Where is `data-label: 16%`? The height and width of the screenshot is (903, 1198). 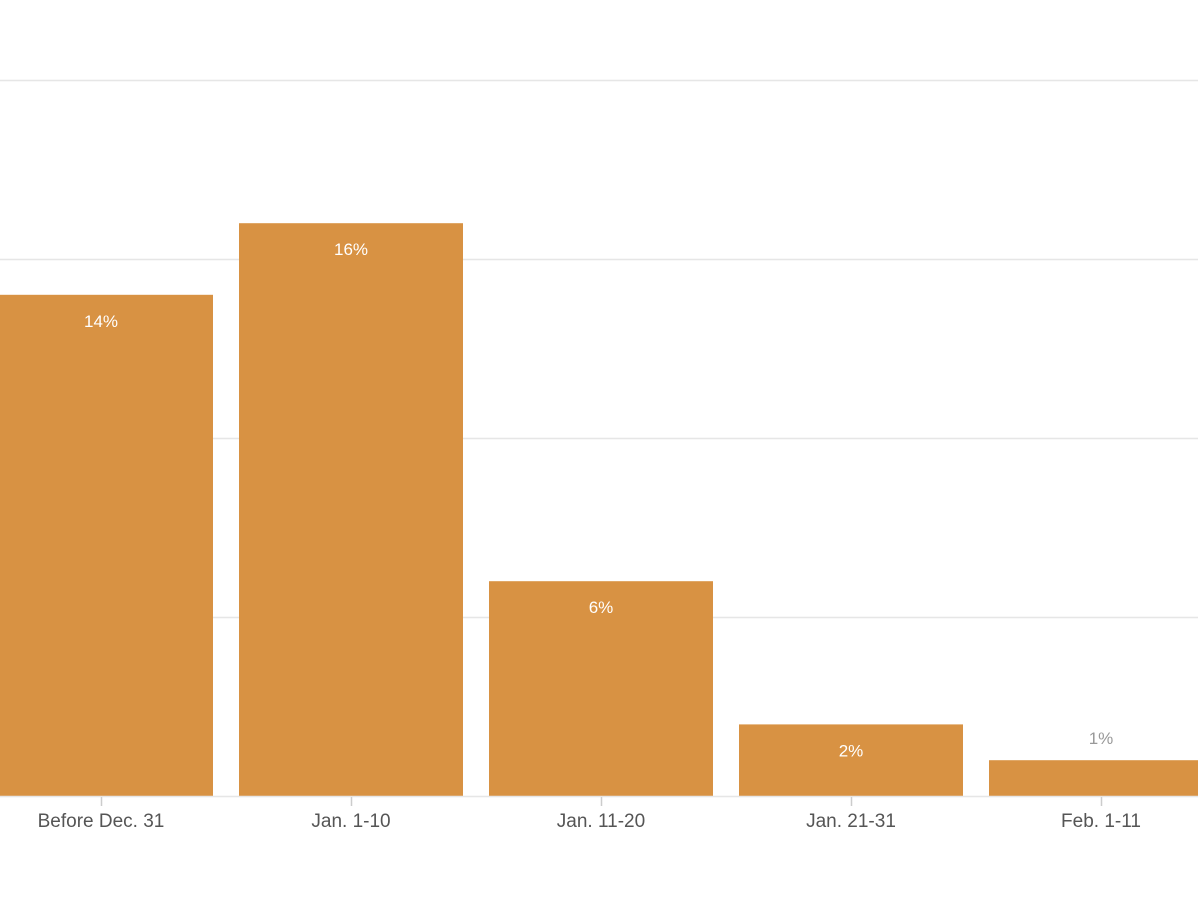 data-label: 16% is located at coordinates (351, 249).